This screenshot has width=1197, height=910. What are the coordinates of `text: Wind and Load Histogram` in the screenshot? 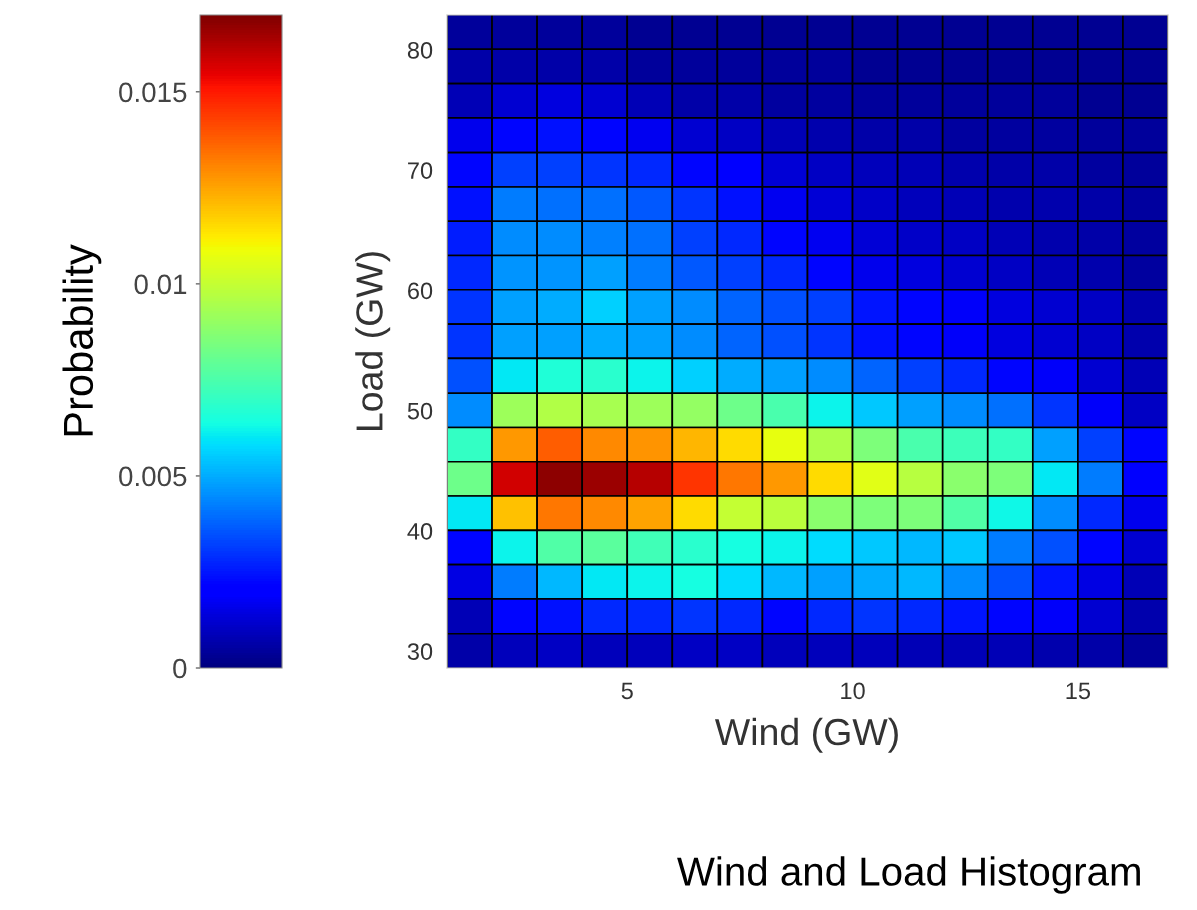 It's located at (908, 875).